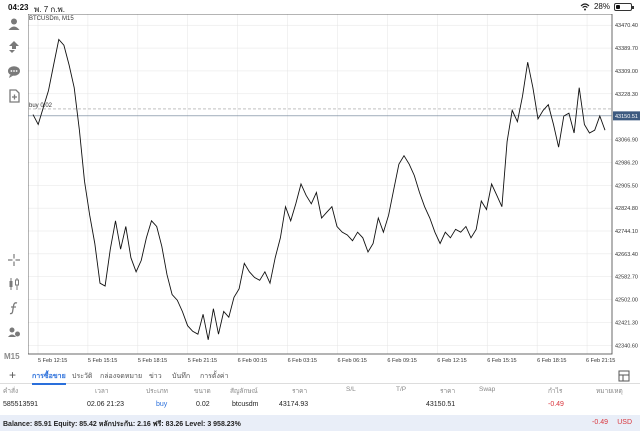 This screenshot has width=640, height=447. I want to click on battery-percent: 28%, so click(601, 6).